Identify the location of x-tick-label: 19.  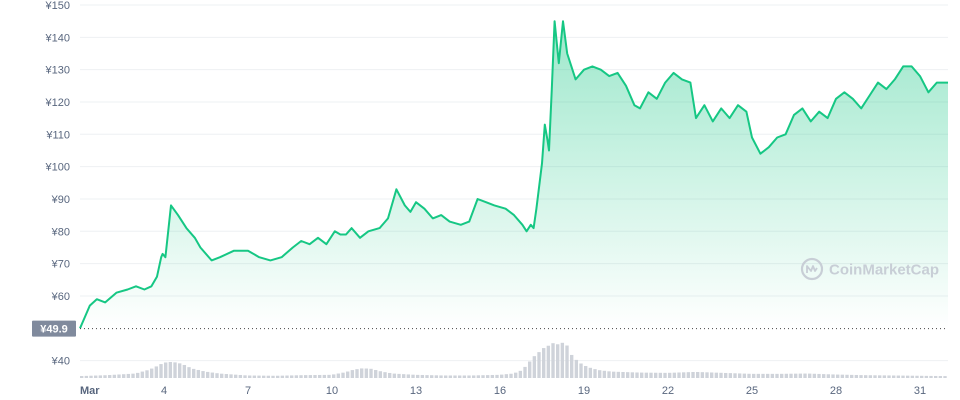
(584, 391).